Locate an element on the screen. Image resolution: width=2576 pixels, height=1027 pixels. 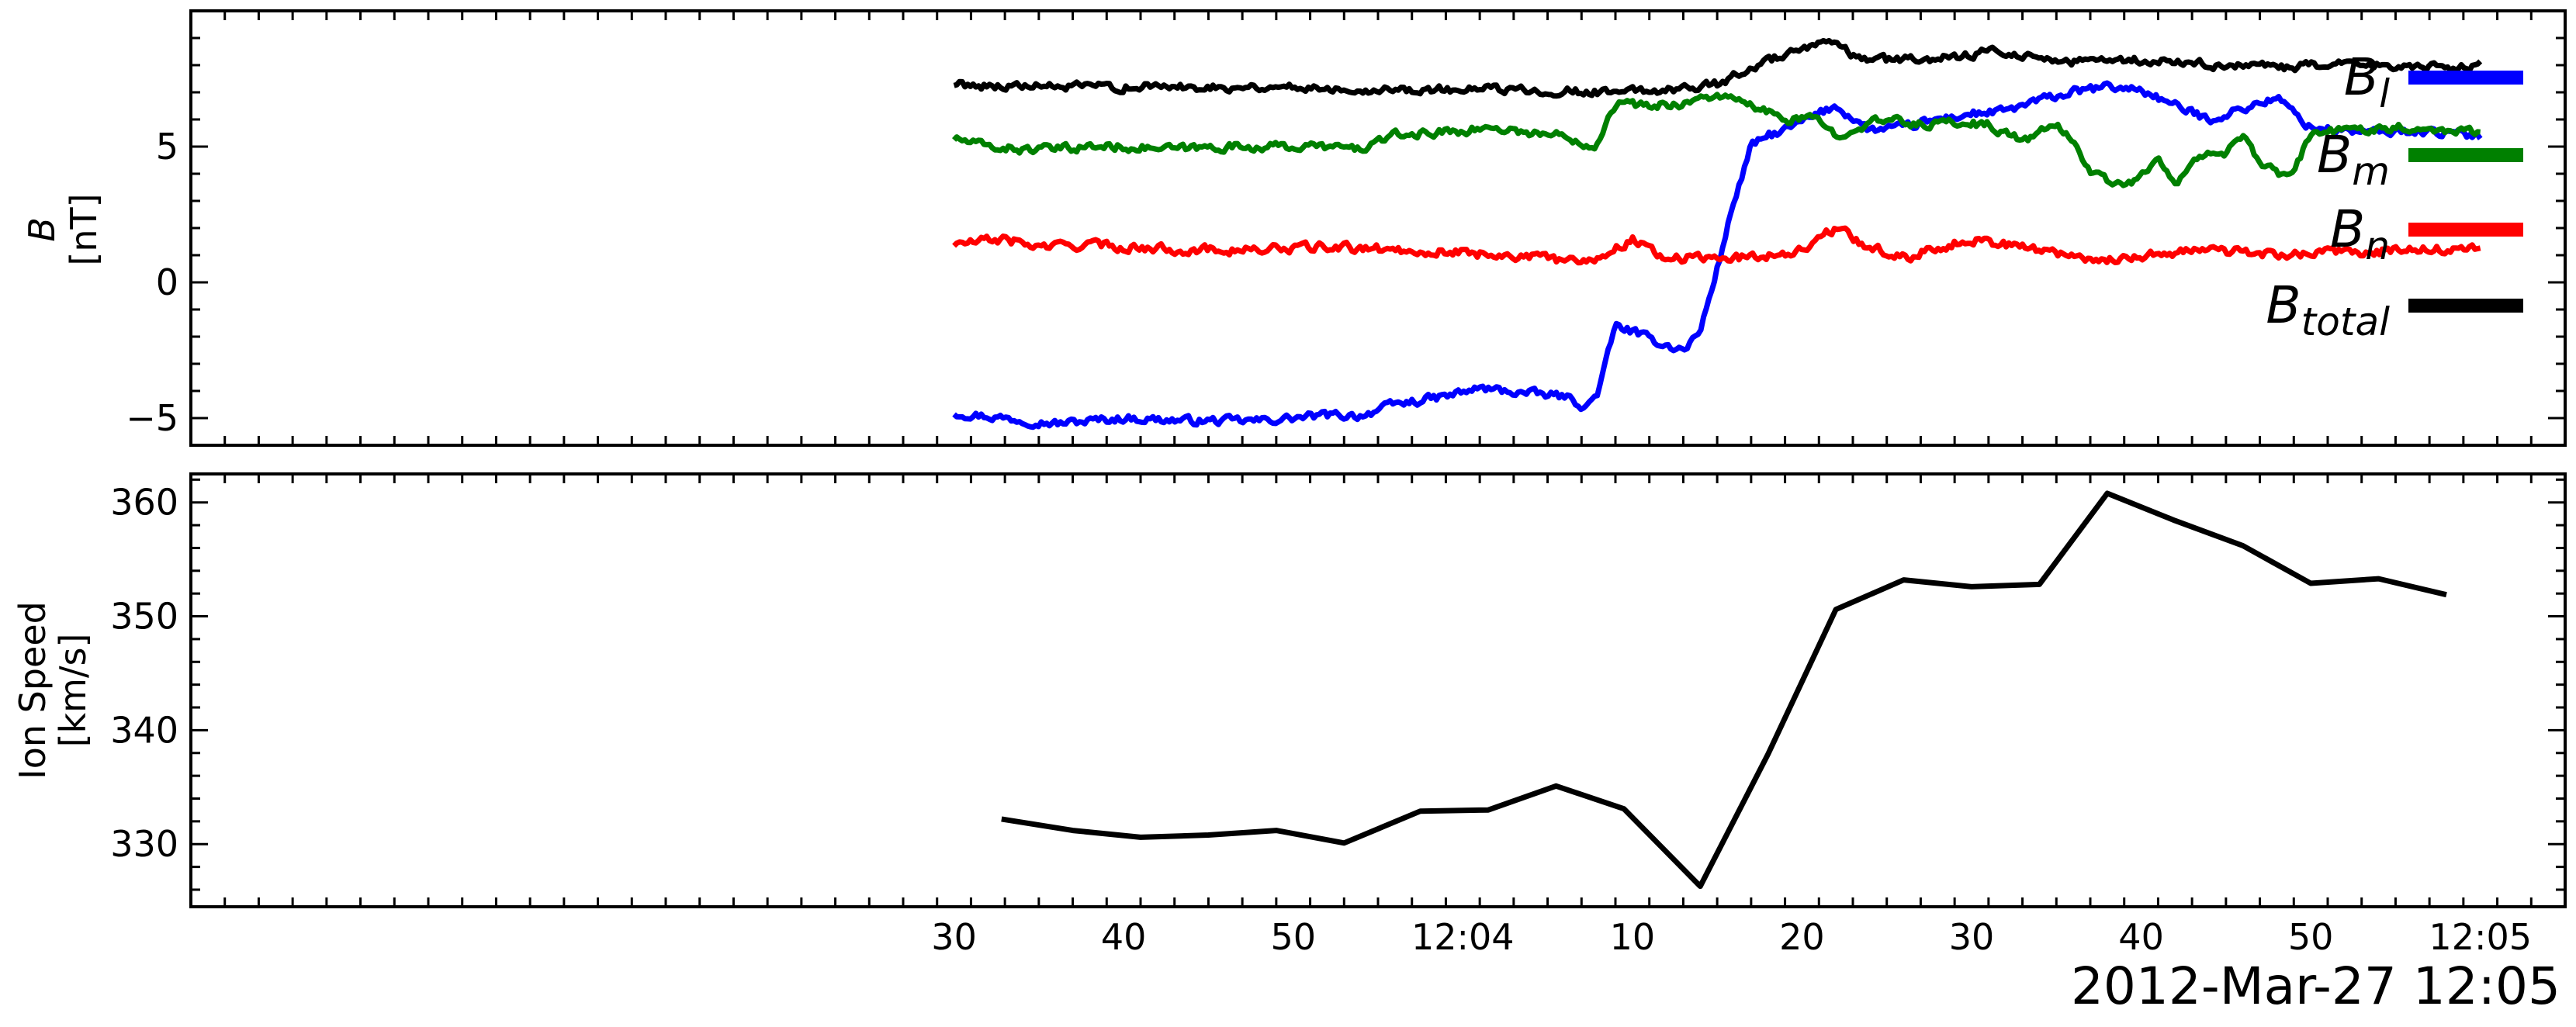
legend-entry-total: Btotal is located at coordinates (2394, 309).